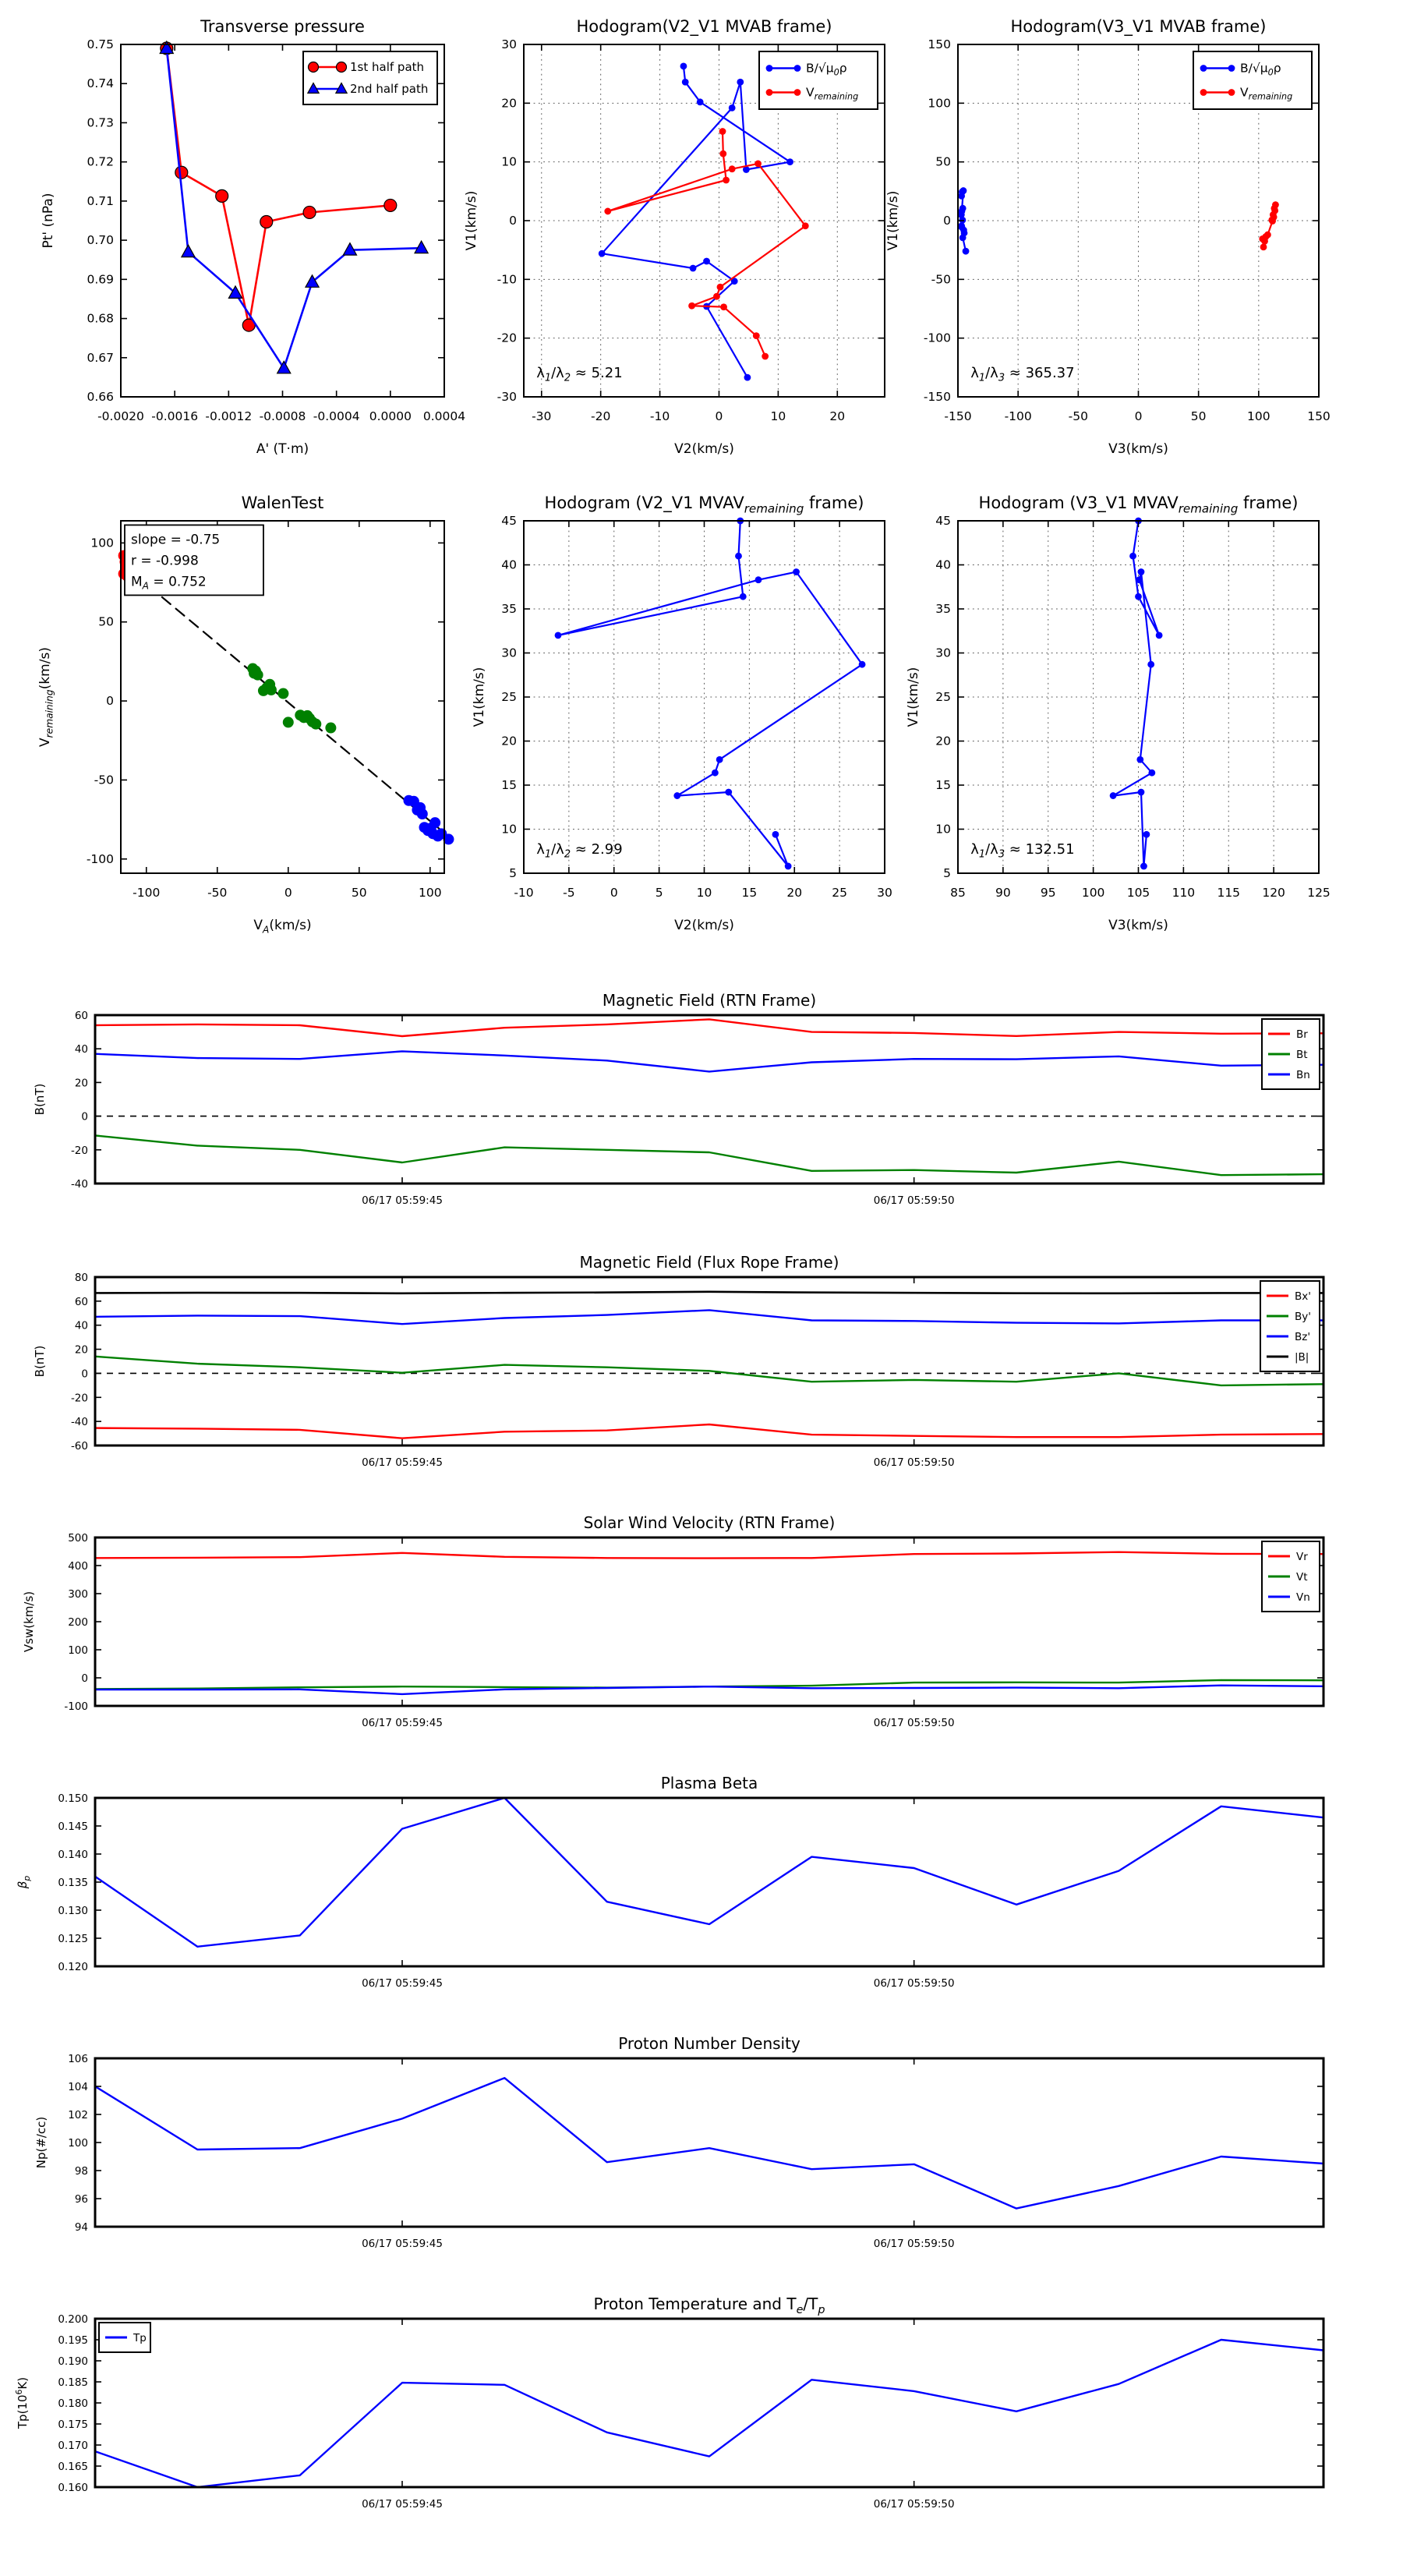 The width and height of the screenshot is (1403, 2576). What do you see at coordinates (217, 893) in the screenshot?
I see `x-tick-label: -50` at bounding box center [217, 893].